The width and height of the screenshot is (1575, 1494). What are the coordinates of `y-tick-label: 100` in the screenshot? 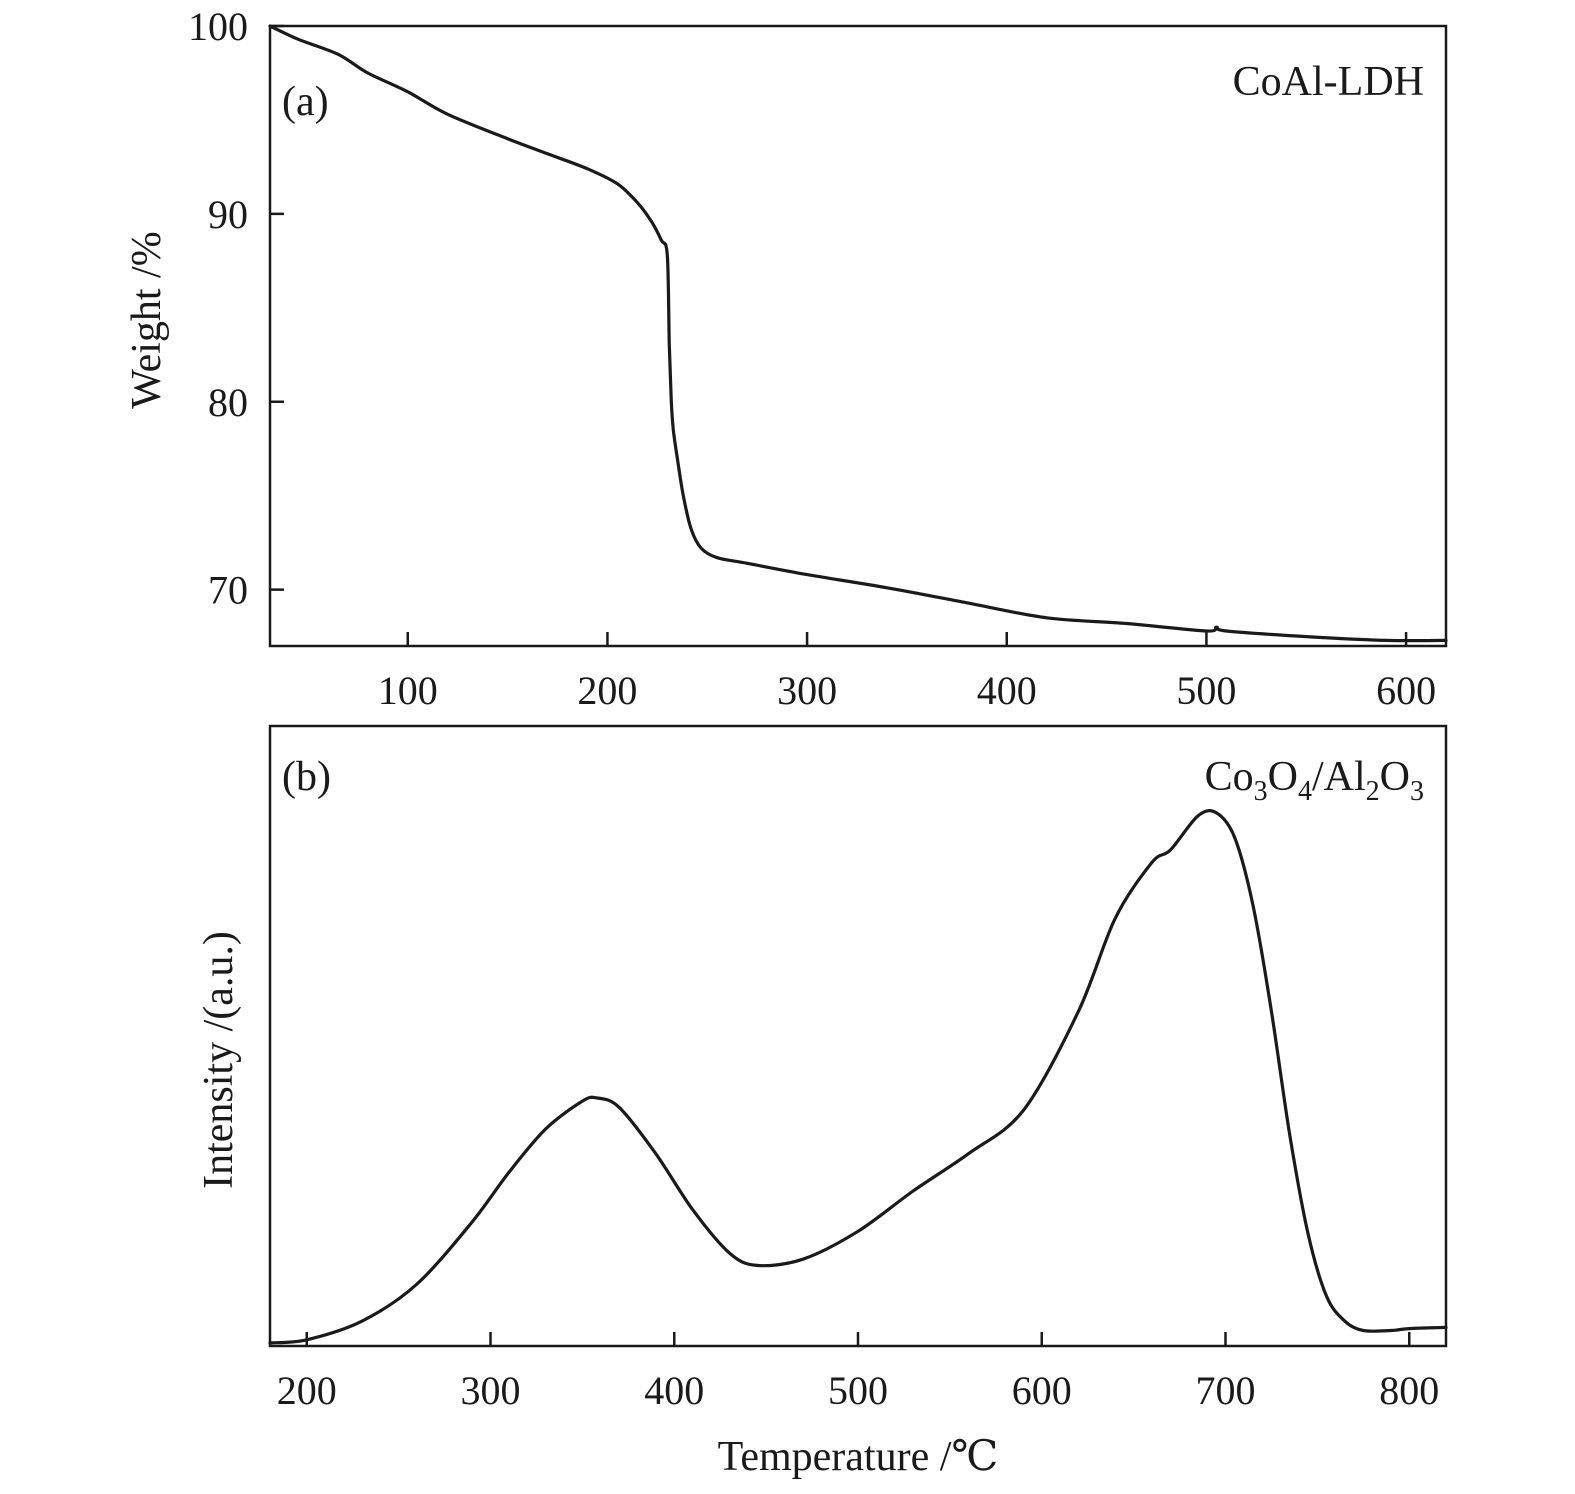 It's located at (218, 26).